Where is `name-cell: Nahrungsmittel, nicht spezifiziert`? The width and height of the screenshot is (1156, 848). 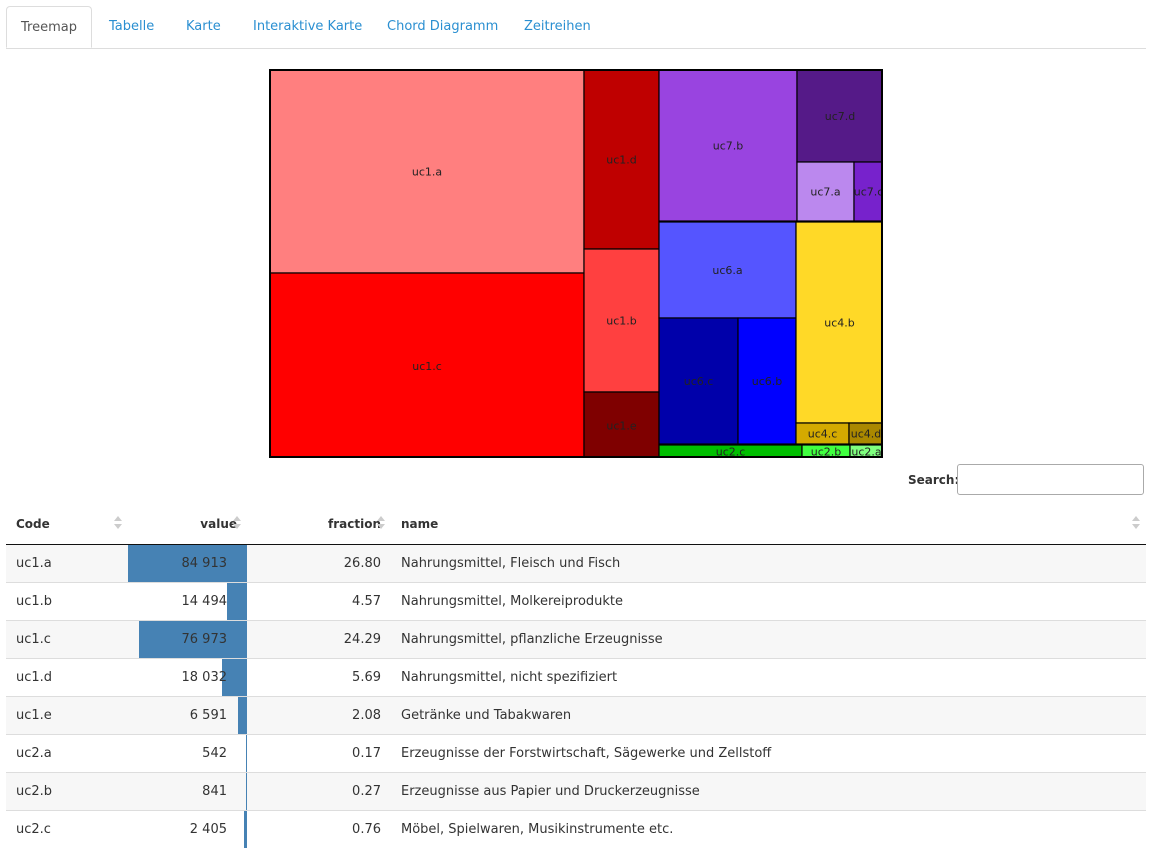
name-cell: Nahrungsmittel, nicht spezifiziert is located at coordinates (768, 677).